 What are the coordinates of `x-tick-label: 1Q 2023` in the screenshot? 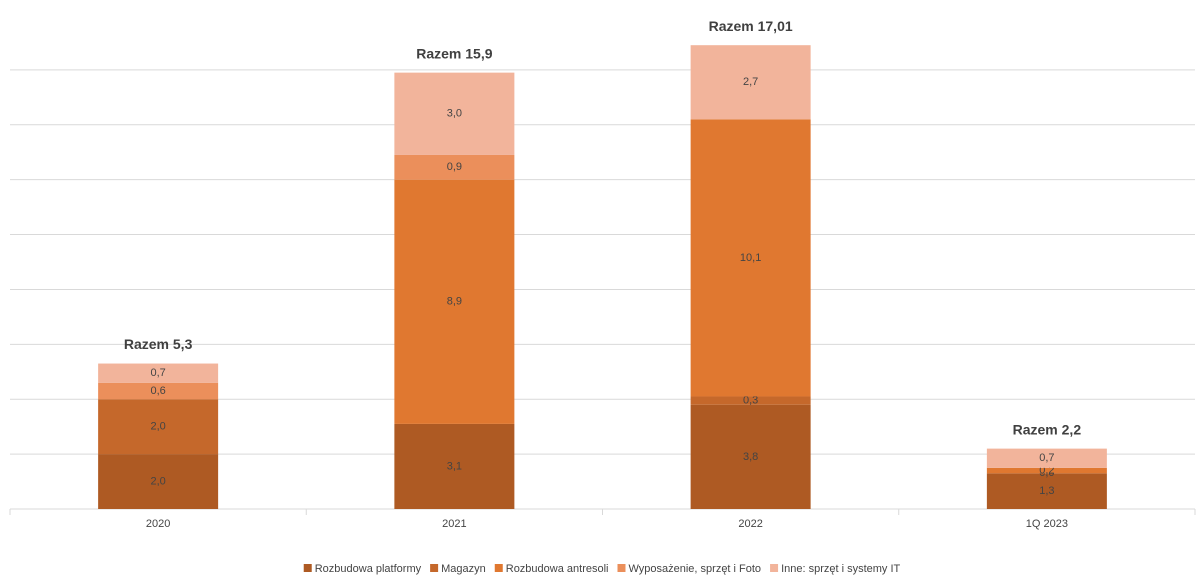 It's located at (1047, 524).